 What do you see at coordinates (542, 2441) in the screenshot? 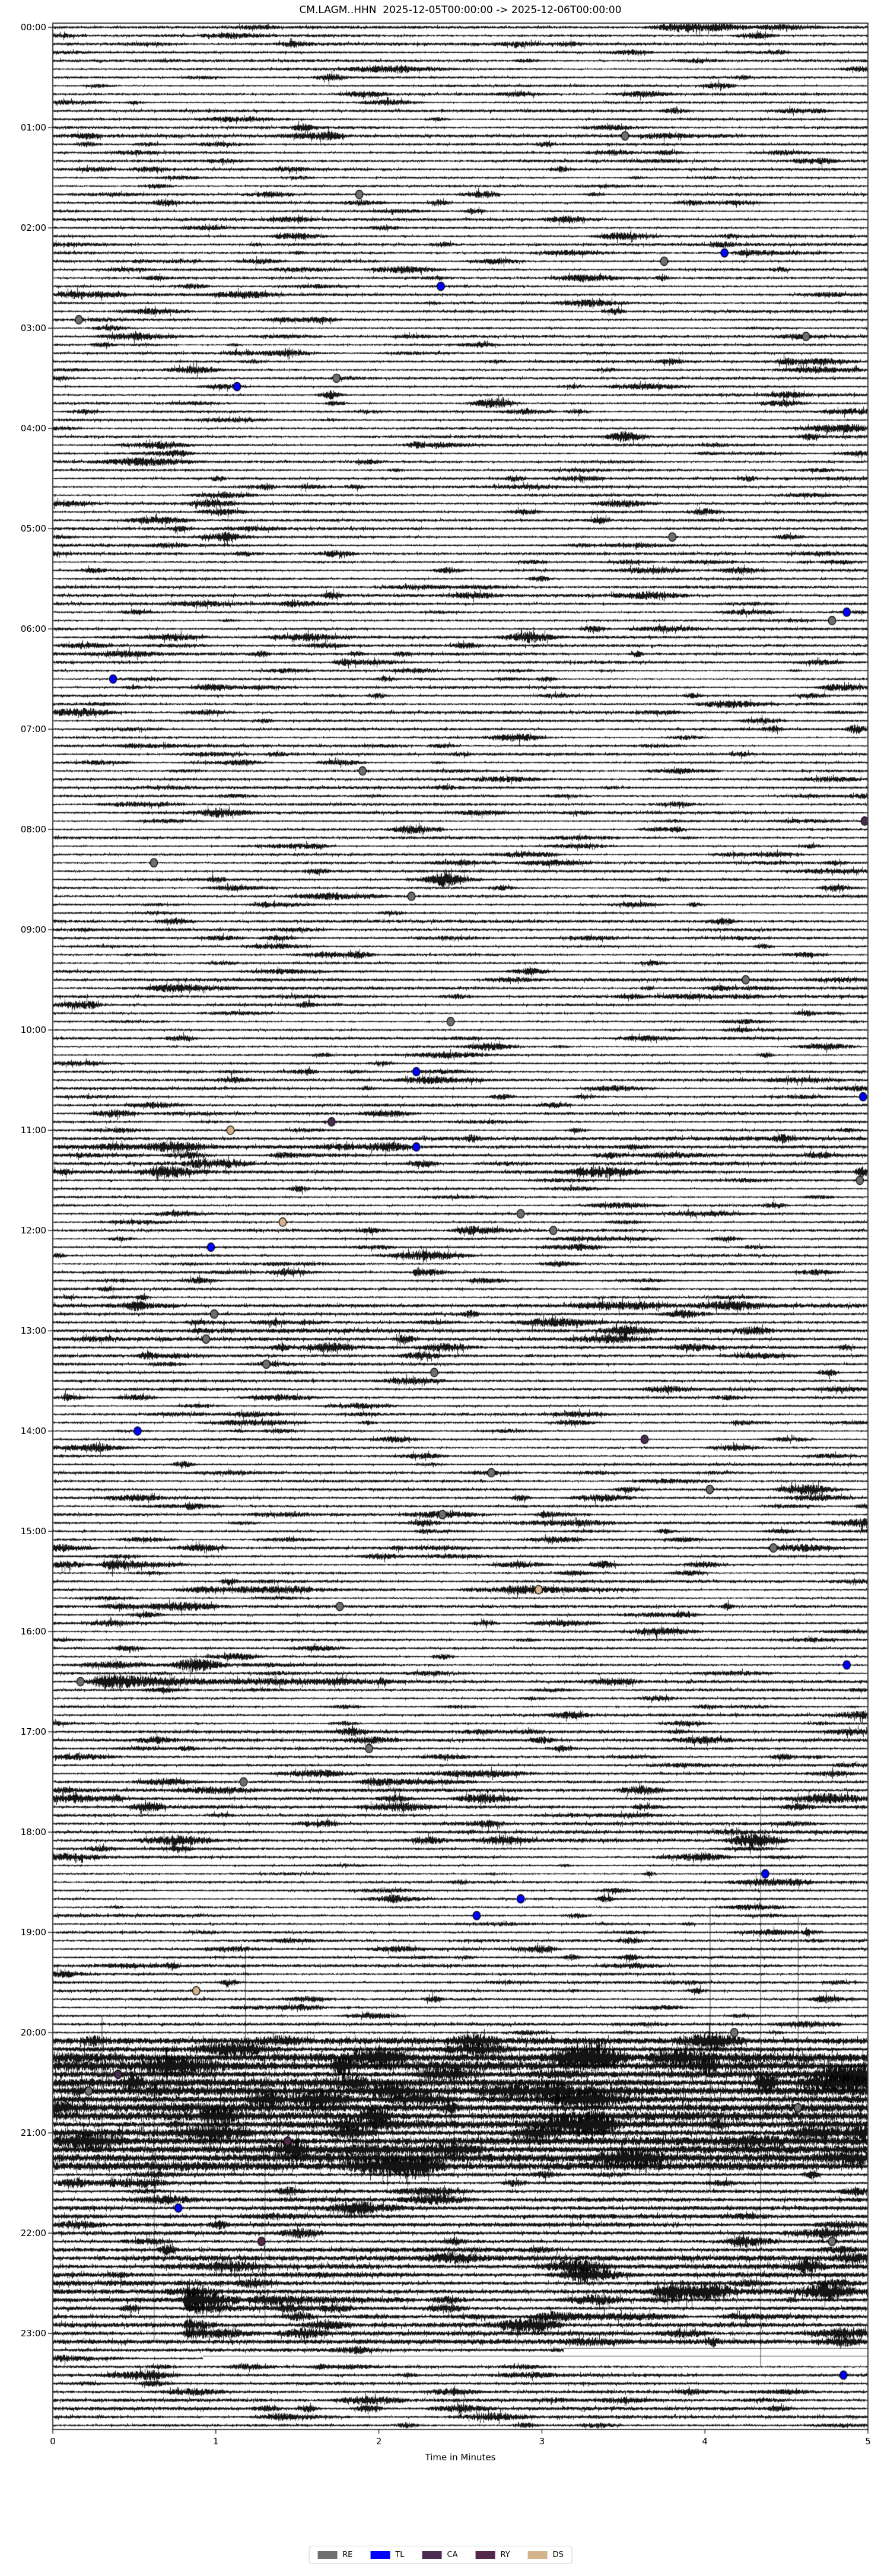
I see `x-tick-label: 3` at bounding box center [542, 2441].